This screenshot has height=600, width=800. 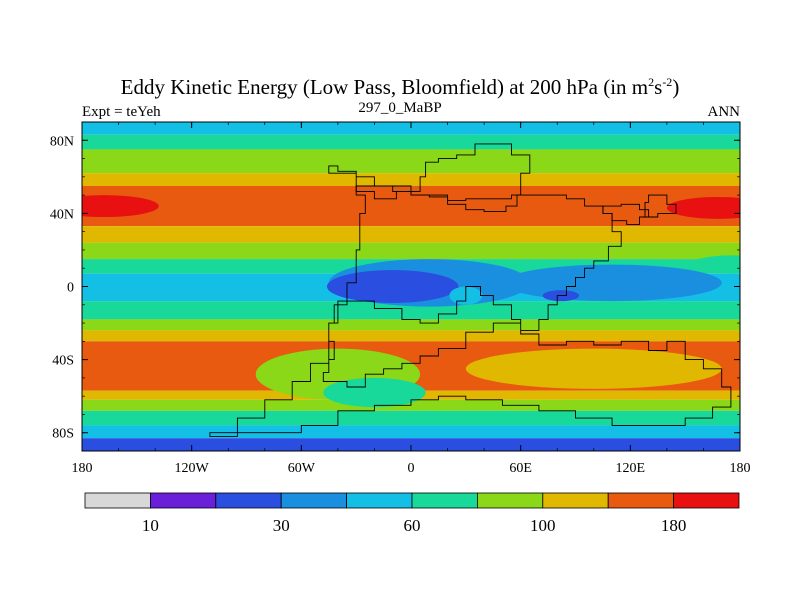 I want to click on colorbar-label: 10, so click(x=150, y=525).